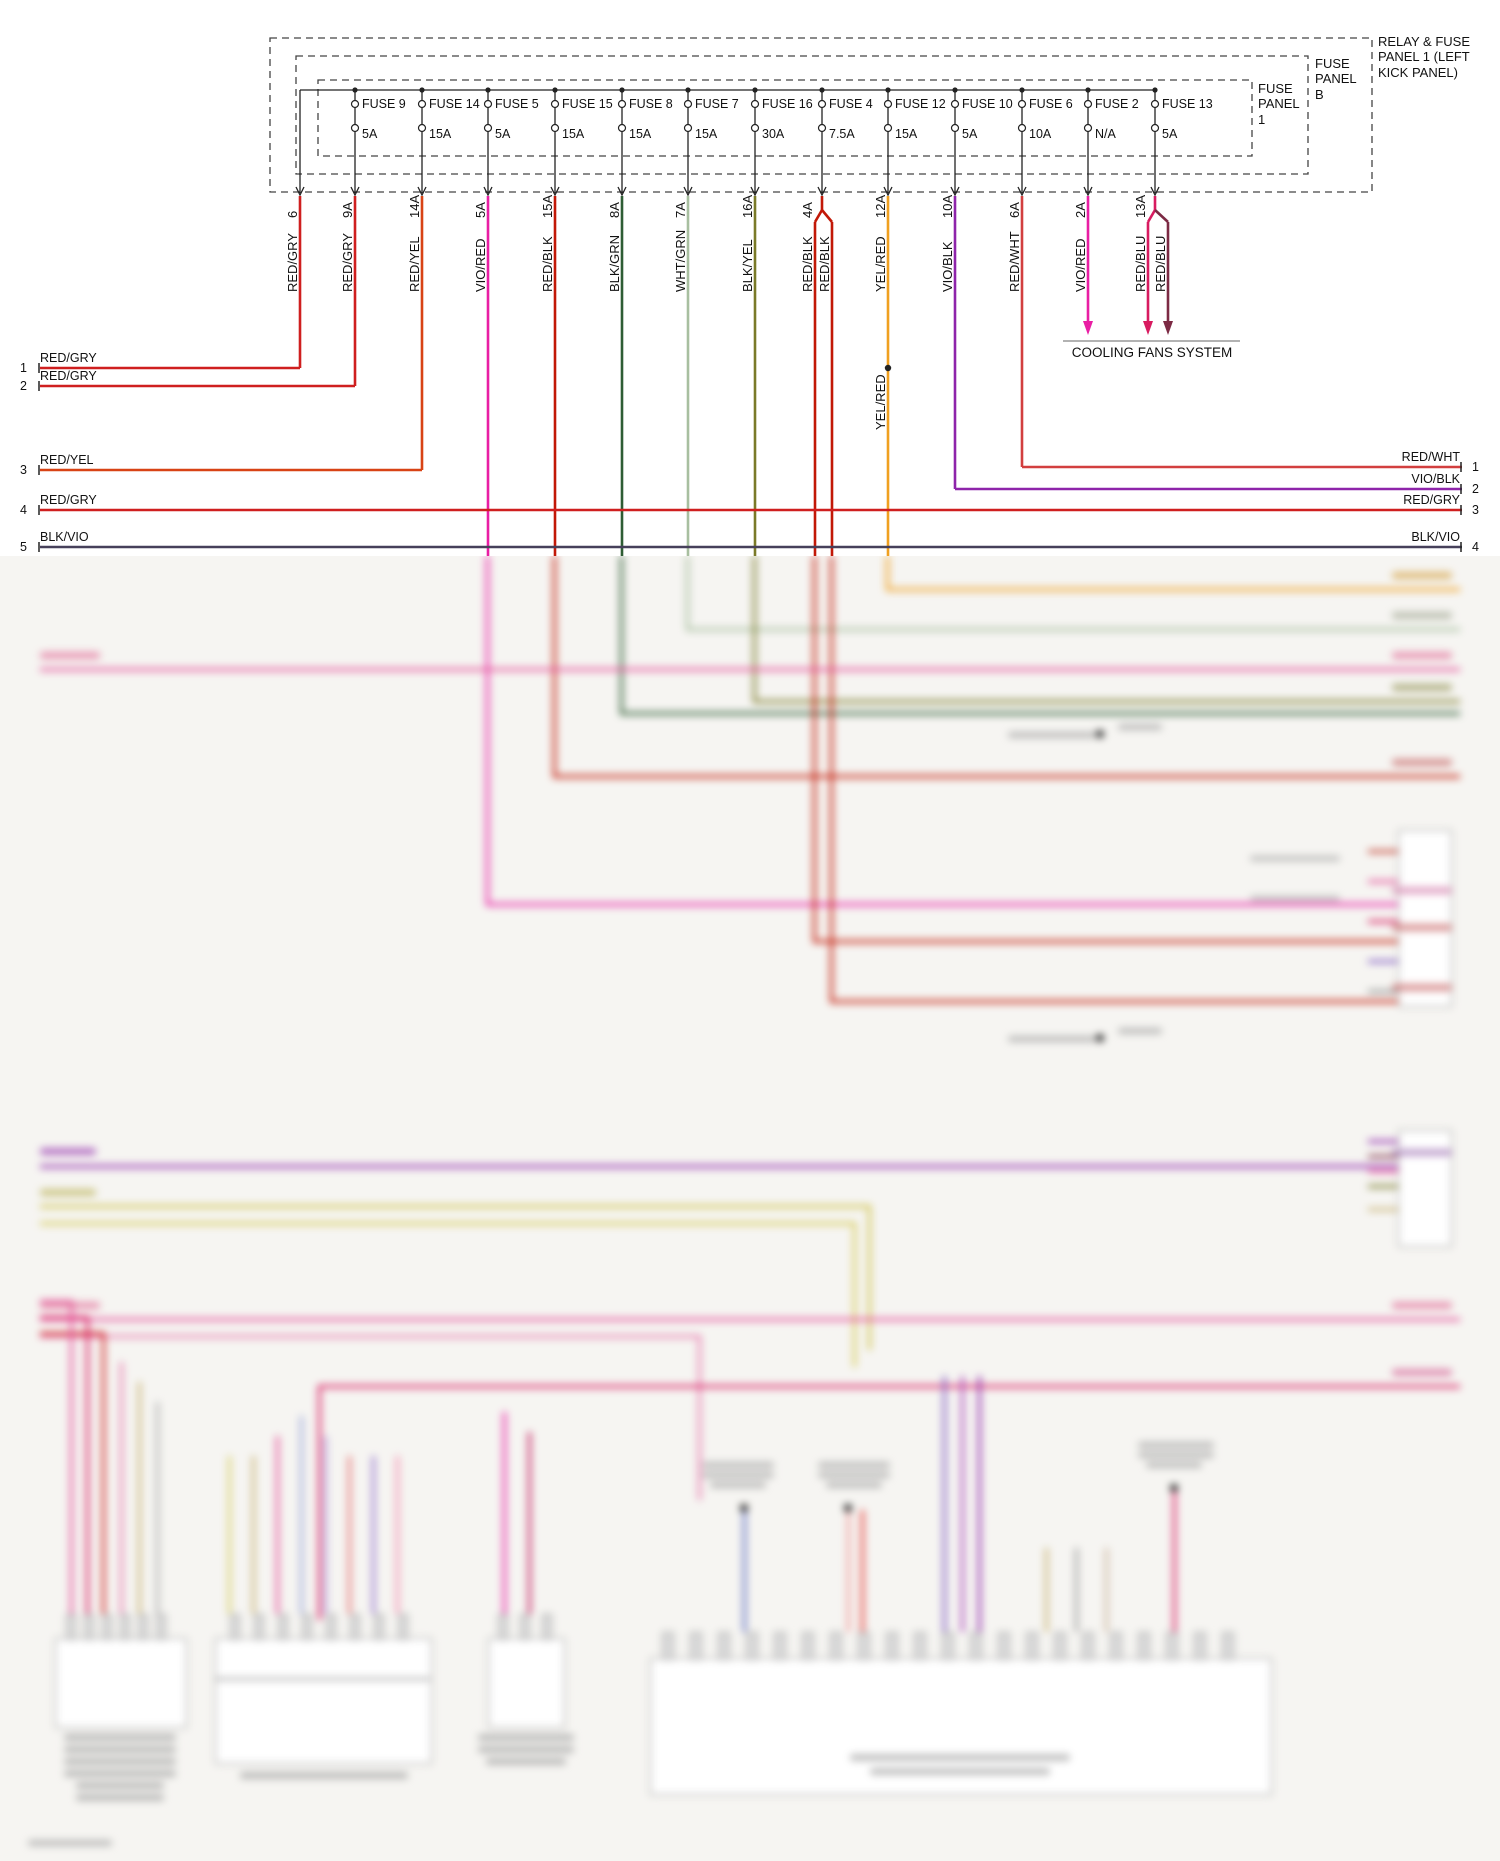 Image resolution: width=1500 pixels, height=1861 pixels. What do you see at coordinates (64, 537) in the screenshot?
I see `left-wire-label: BLK/VIO` at bounding box center [64, 537].